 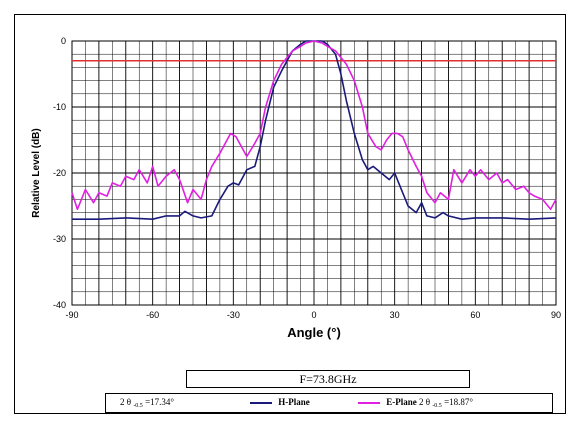 I want to click on e-theta-symbol: 2 θ, so click(x=425, y=402).